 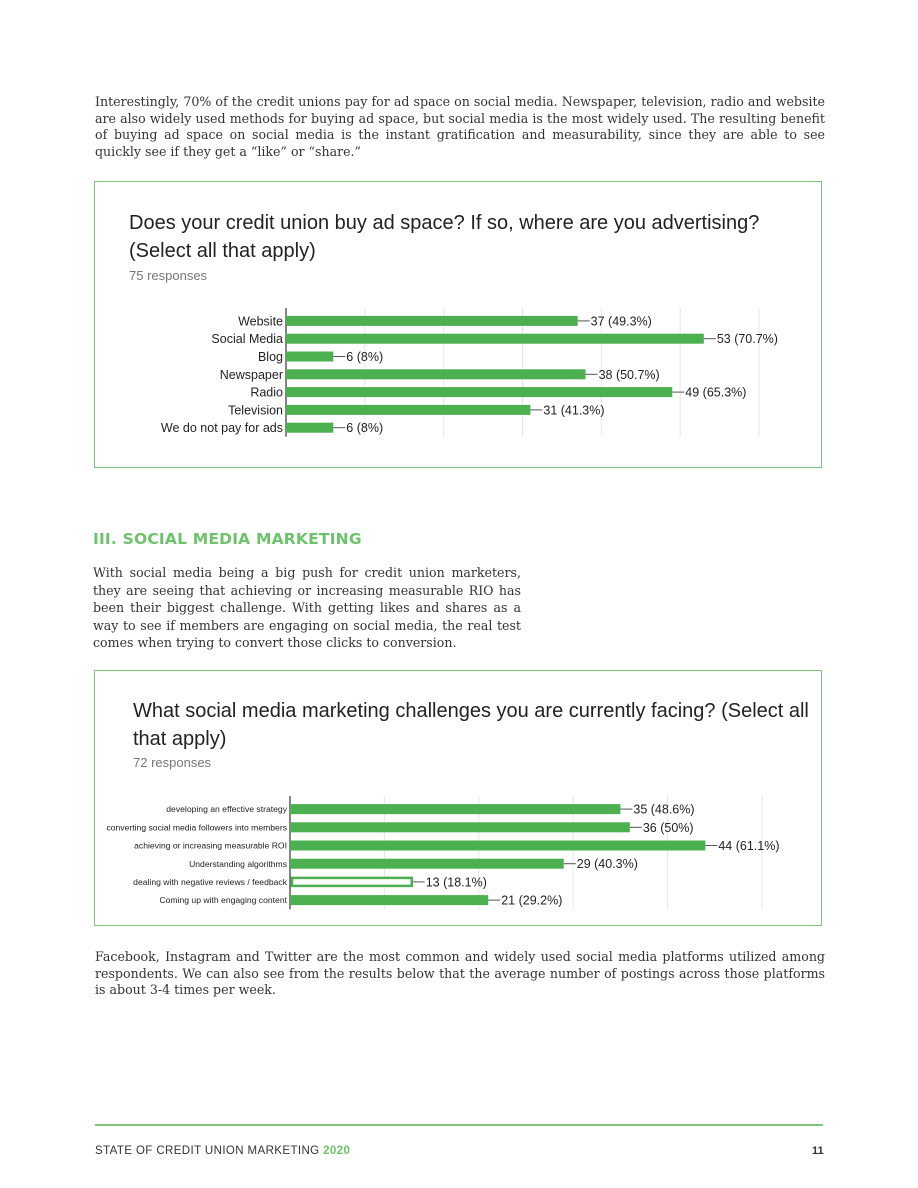 I want to click on category-label: Understanding algorithms, so click(x=238, y=864).